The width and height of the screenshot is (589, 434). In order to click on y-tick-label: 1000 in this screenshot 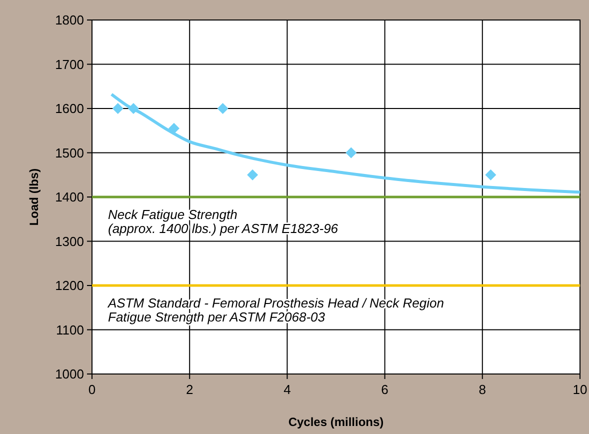, I will do `click(69, 374)`.